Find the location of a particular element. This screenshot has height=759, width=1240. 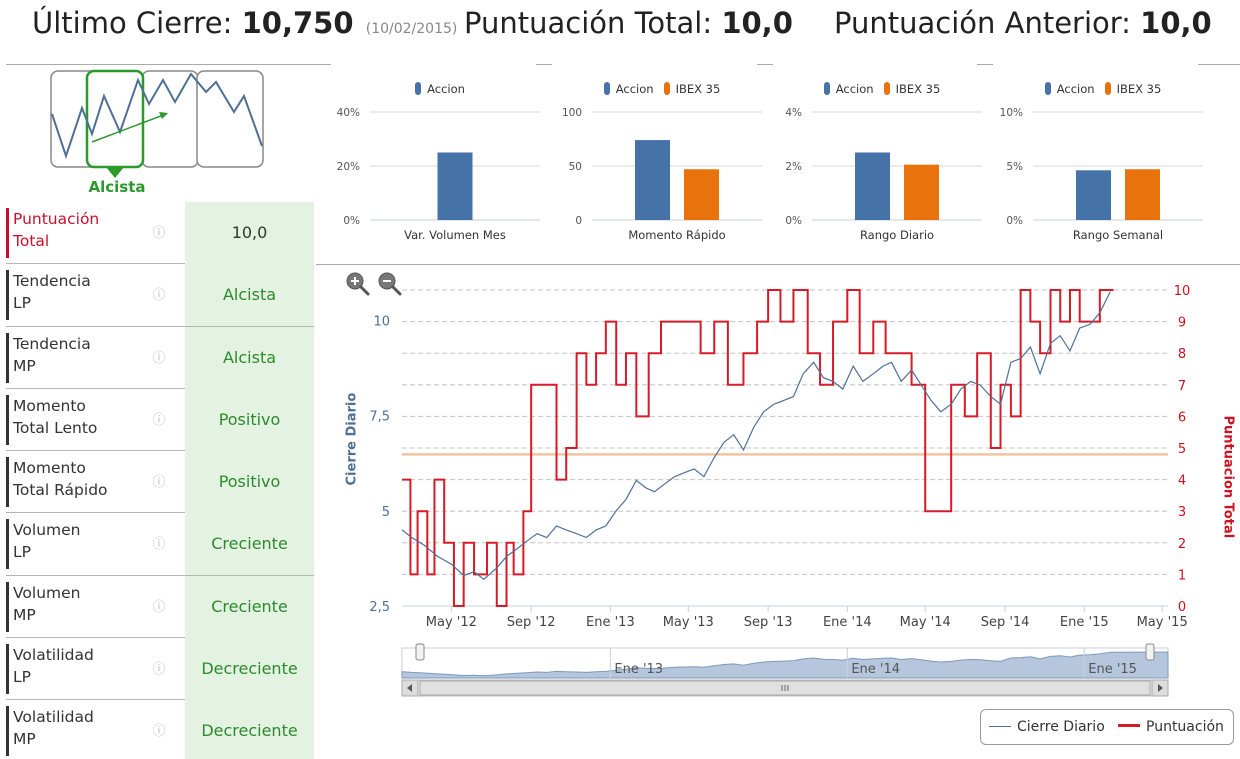

category-label: Momento Rápido is located at coordinates (677, 235).